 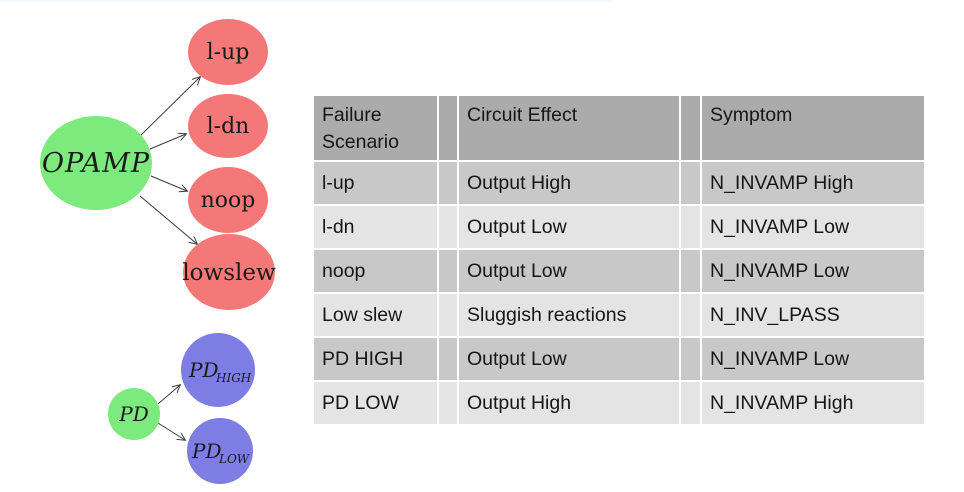 I want to click on ldn-node: l-dn, so click(x=228, y=126).